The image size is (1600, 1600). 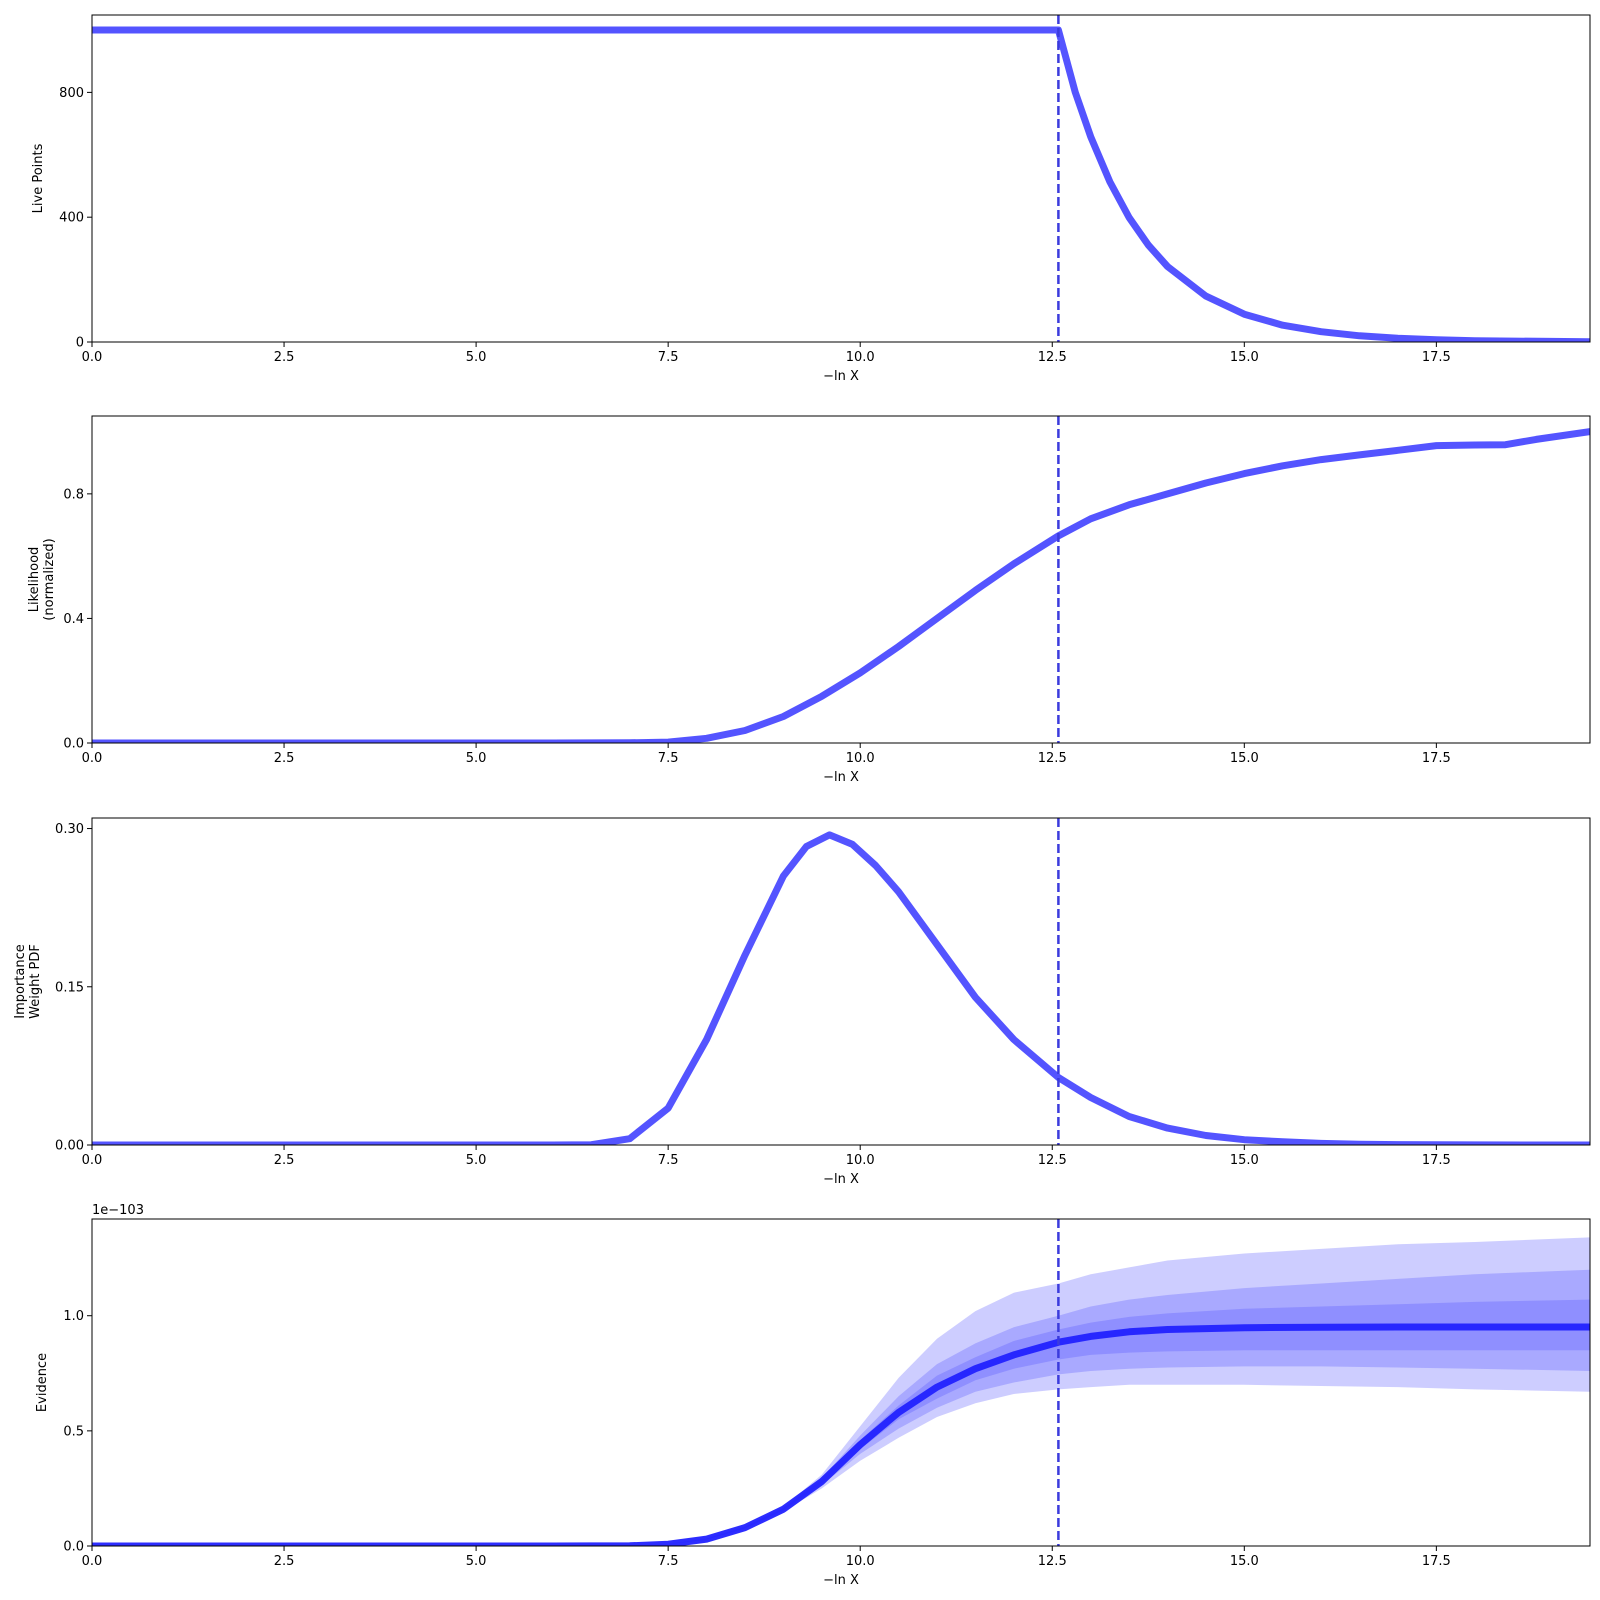 What do you see at coordinates (20, 981) in the screenshot?
I see `y-axis-label-line: Importance` at bounding box center [20, 981].